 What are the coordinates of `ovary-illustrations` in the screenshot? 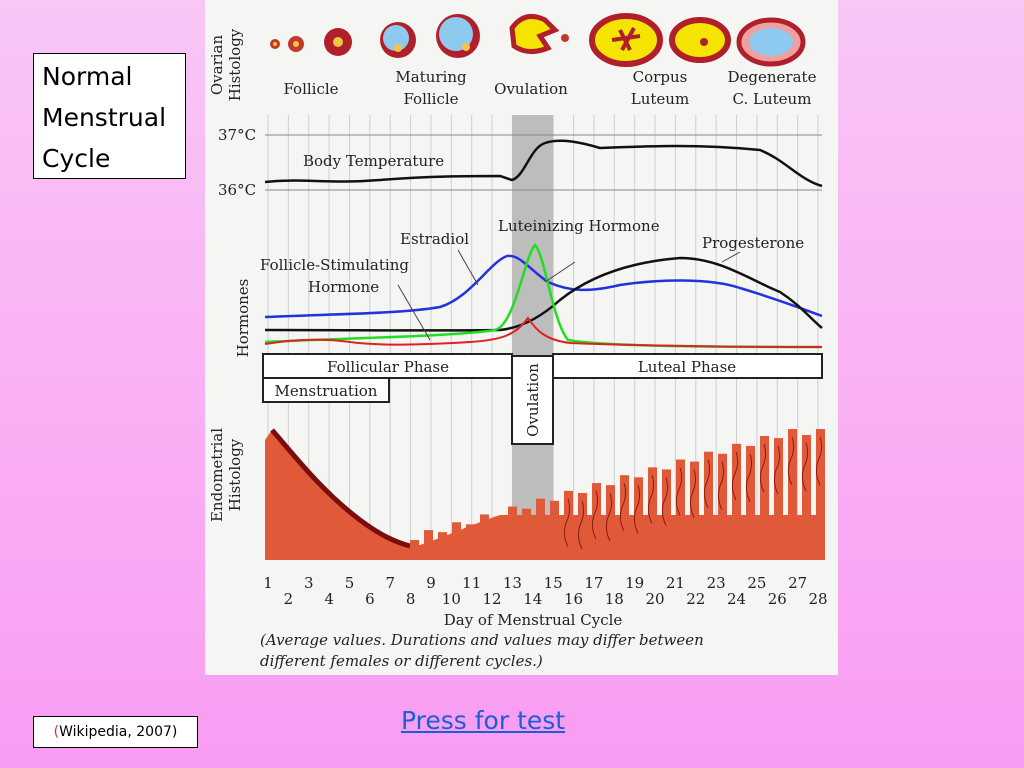 It's located at (538, 40).